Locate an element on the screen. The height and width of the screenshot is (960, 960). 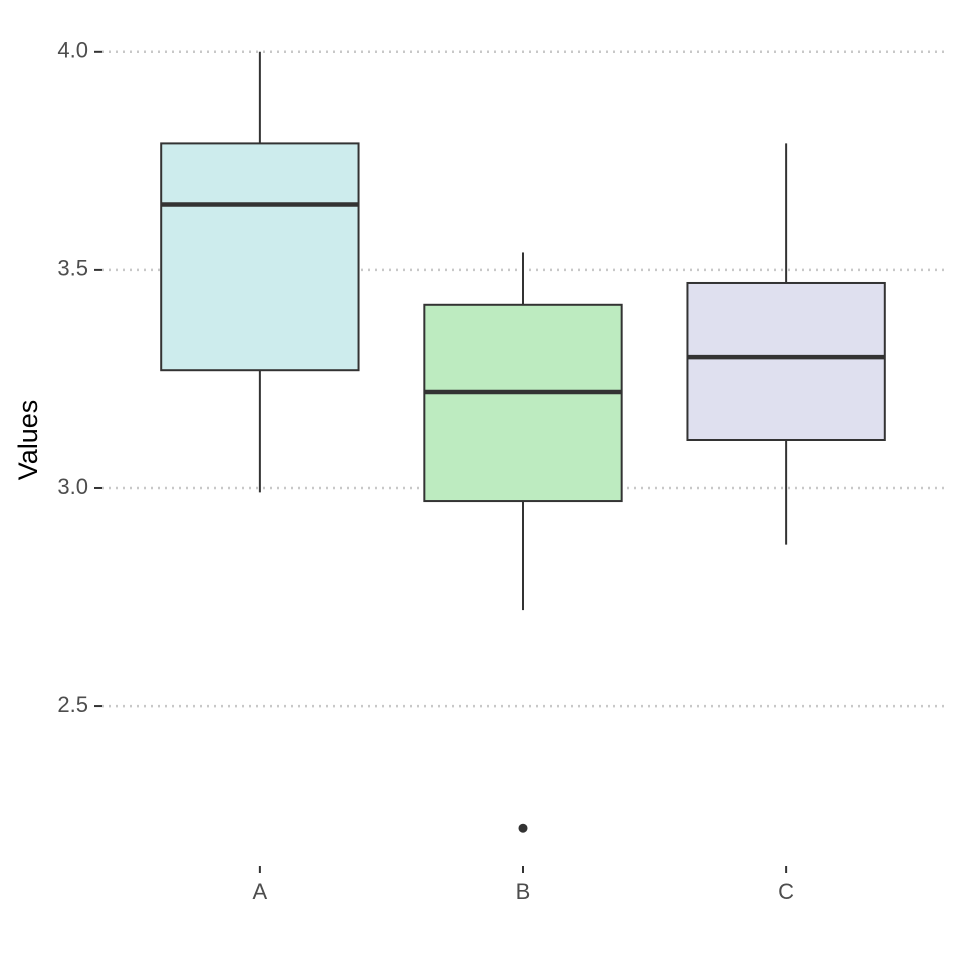
x-tick-label: C is located at coordinates (786, 891).